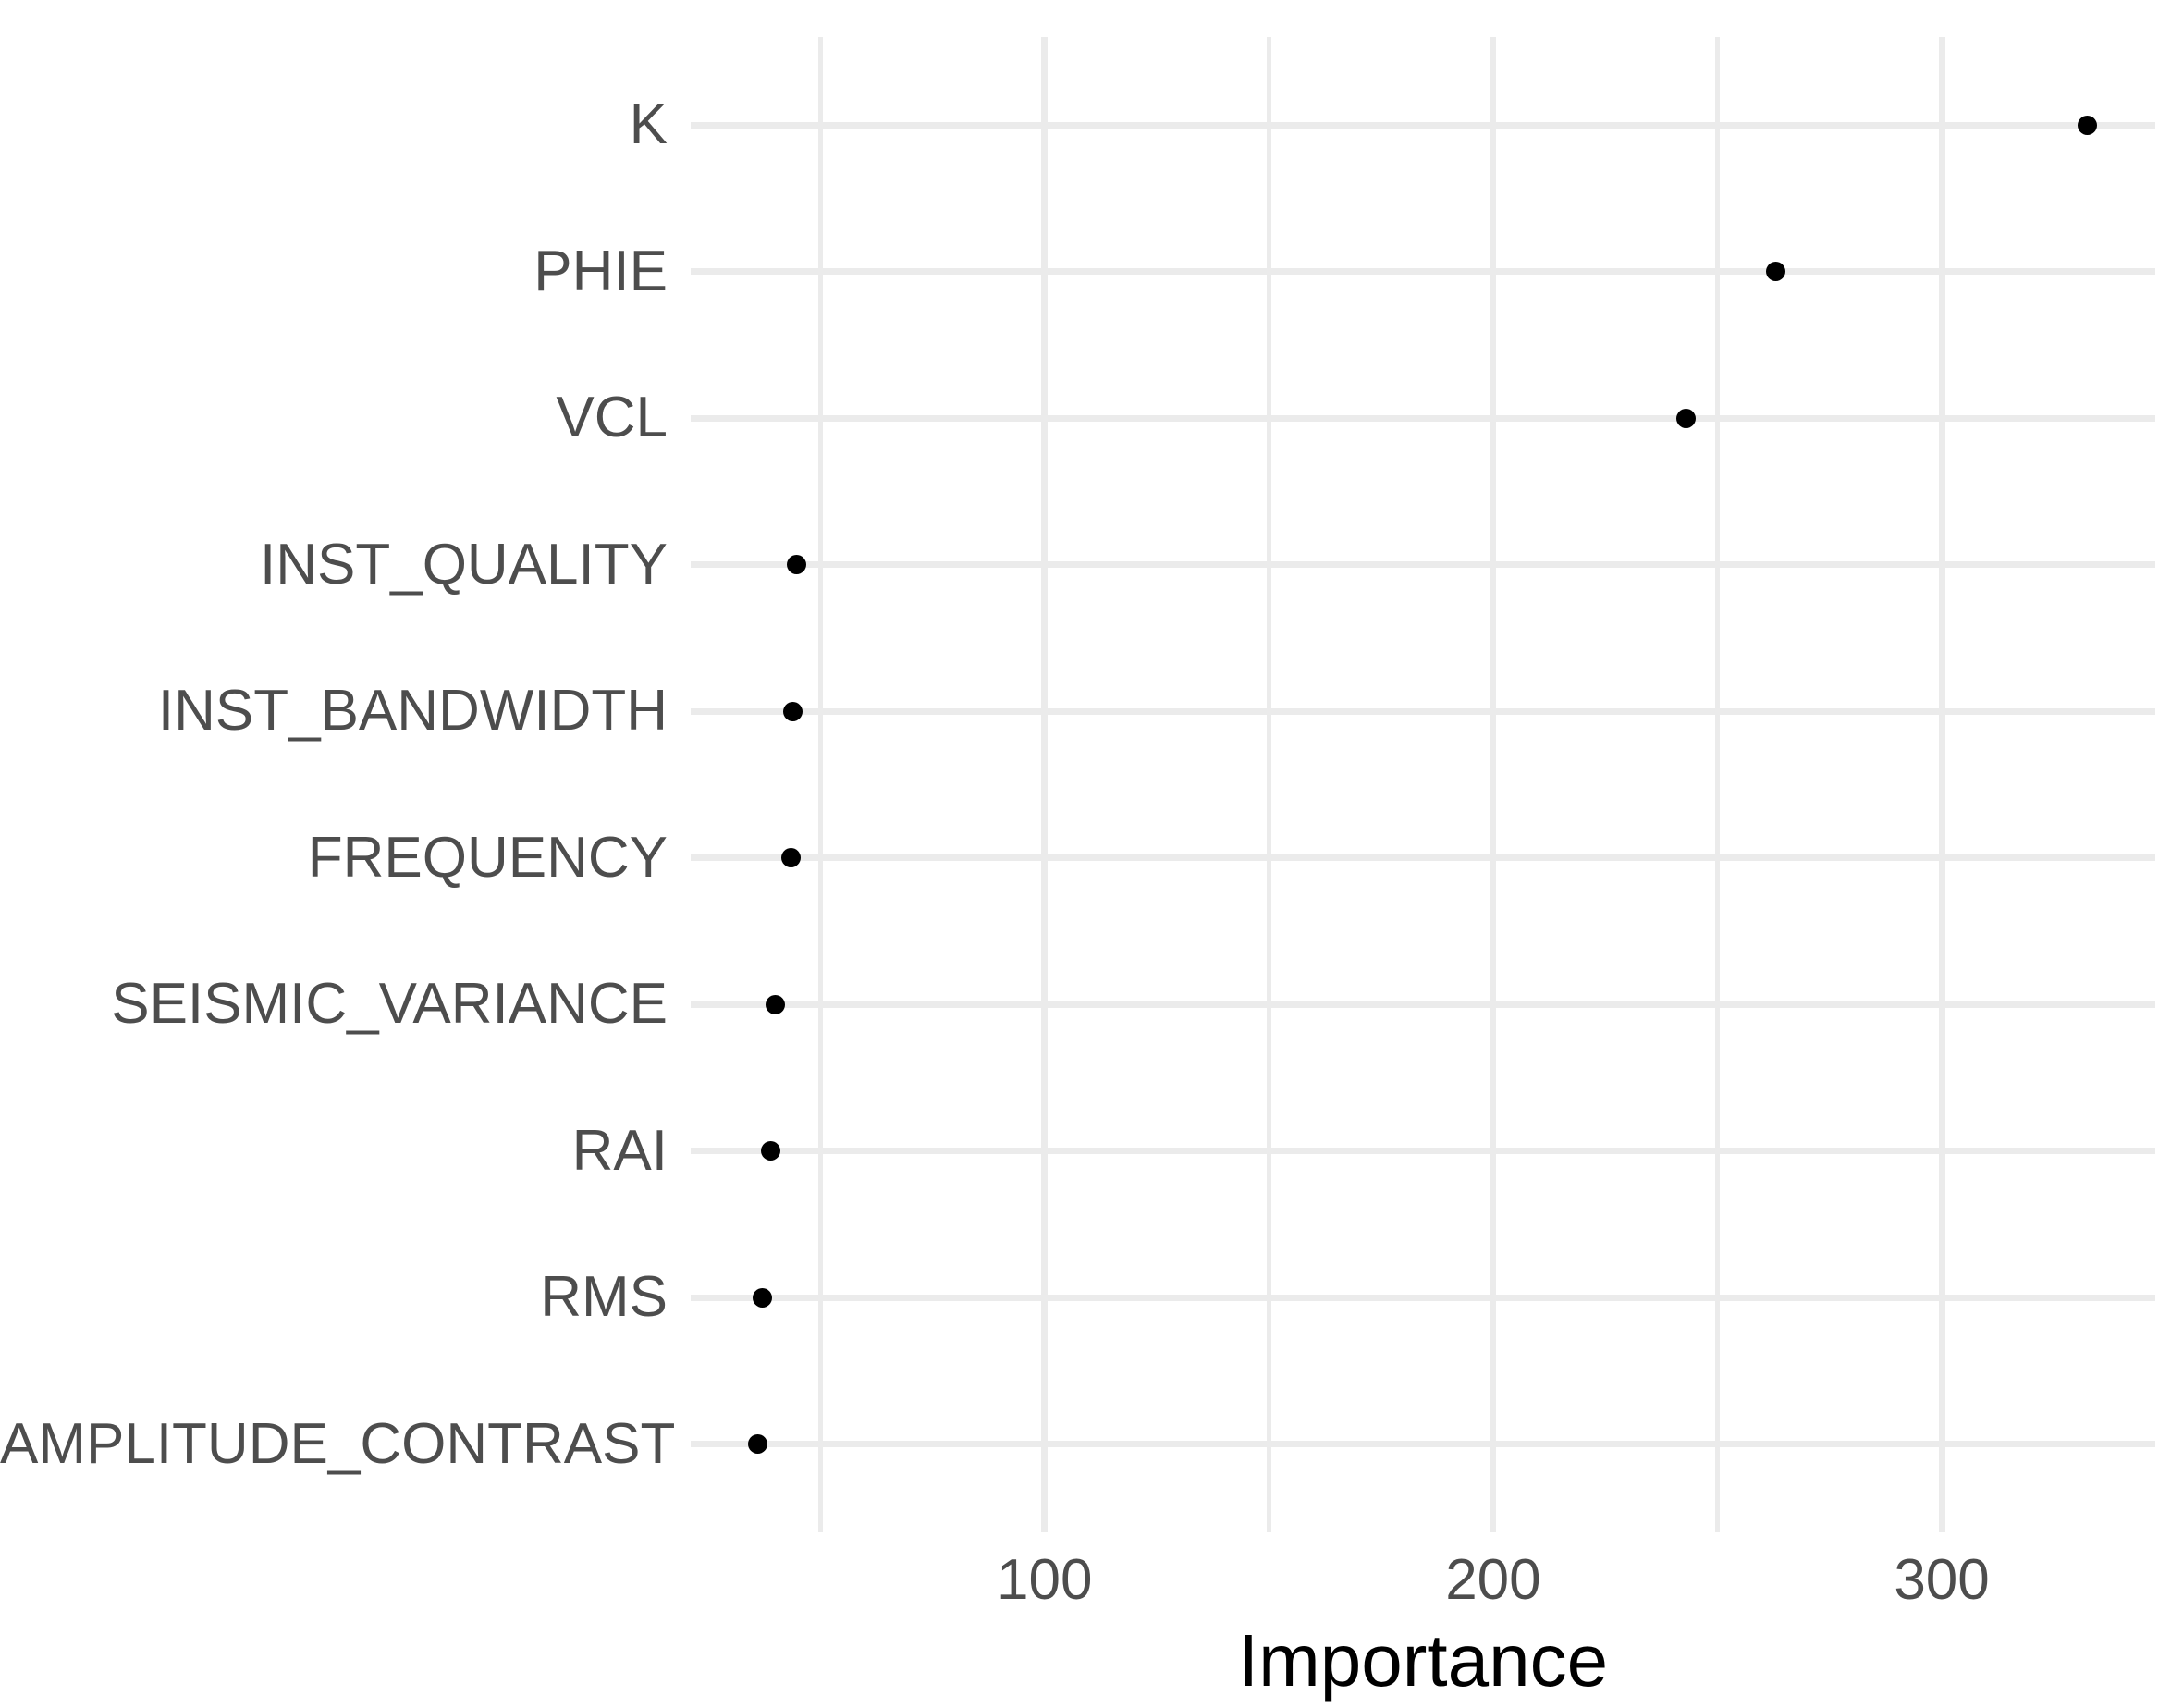  Describe the element at coordinates (648, 125) in the screenshot. I see `y-axis-label-K: K` at that location.